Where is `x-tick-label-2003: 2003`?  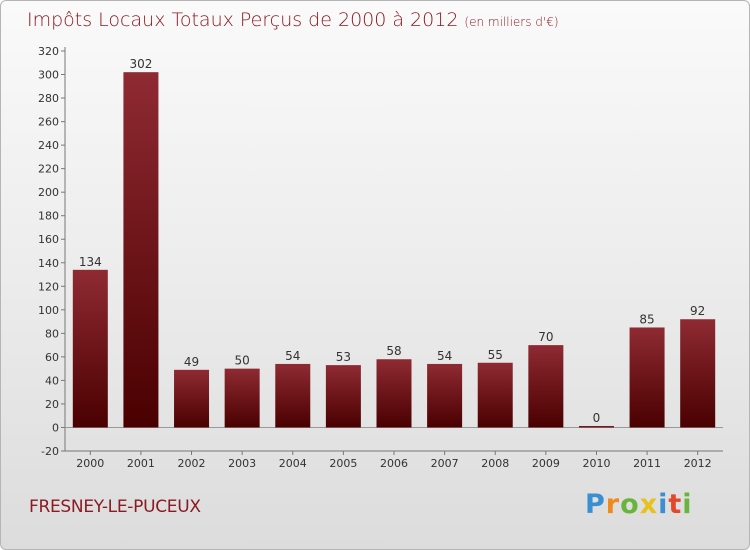 x-tick-label-2003: 2003 is located at coordinates (242, 463).